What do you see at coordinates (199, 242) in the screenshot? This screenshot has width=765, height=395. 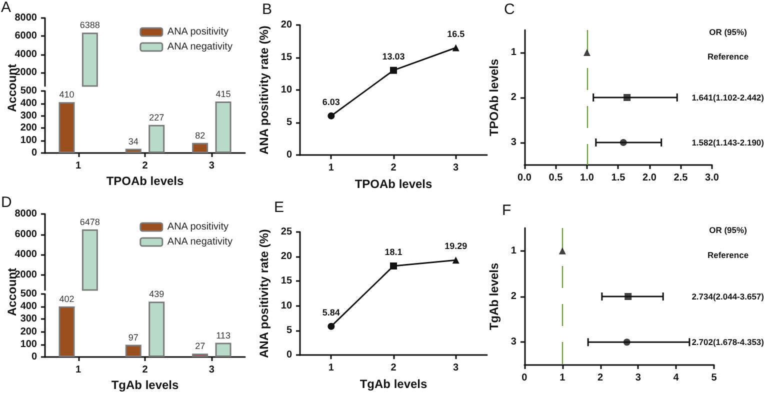 I see `legend-label: ANA negativity` at bounding box center [199, 242].